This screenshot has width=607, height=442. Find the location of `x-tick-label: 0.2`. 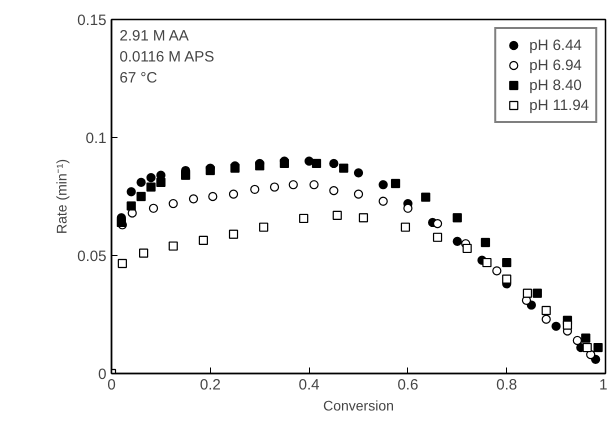

x-tick-label: 0.2 is located at coordinates (210, 385).